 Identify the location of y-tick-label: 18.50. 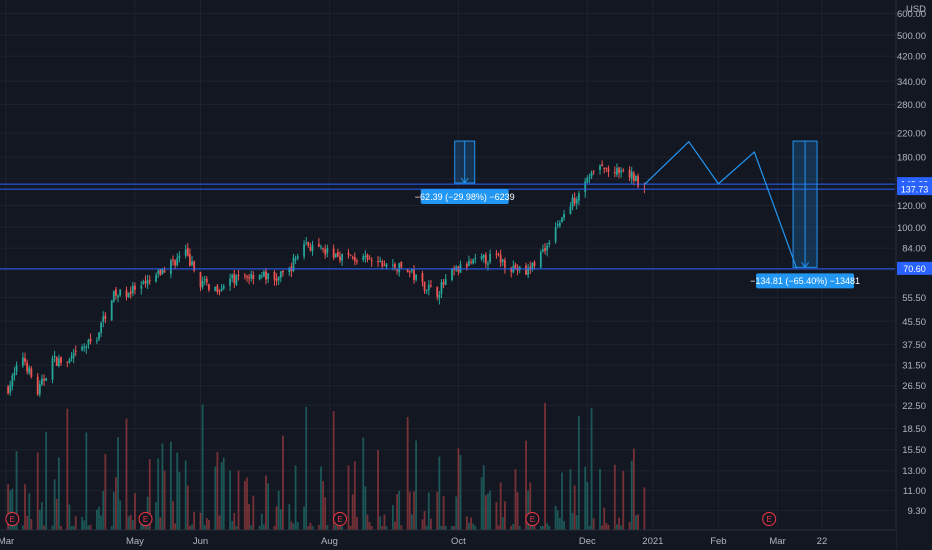
(914, 429).